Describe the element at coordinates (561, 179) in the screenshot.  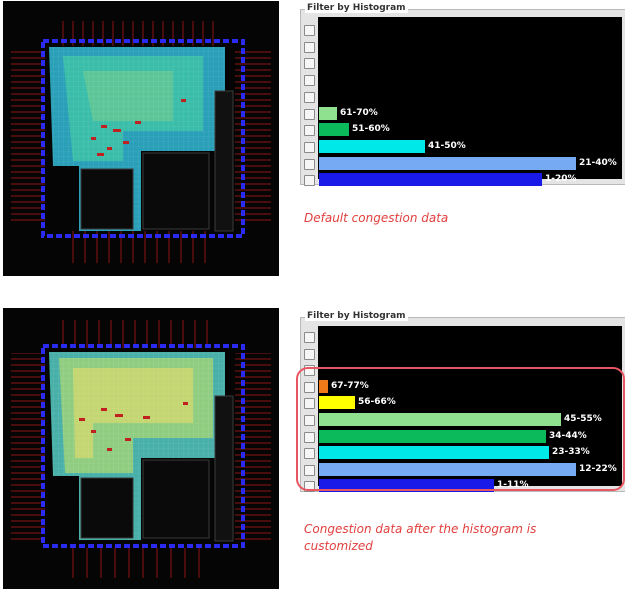
I see `histogram-bar-label: 1-20%` at that location.